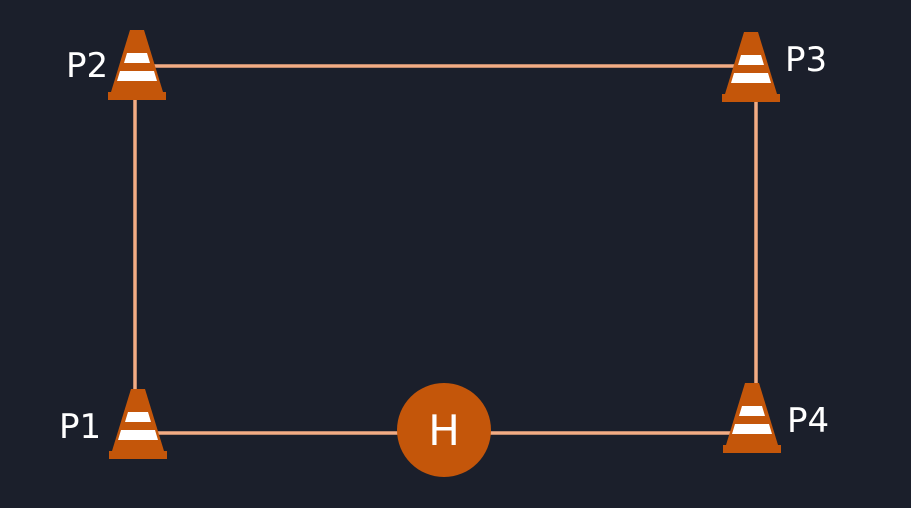 The height and width of the screenshot is (508, 911). I want to click on waypoint-label-p1: P1, so click(80, 427).